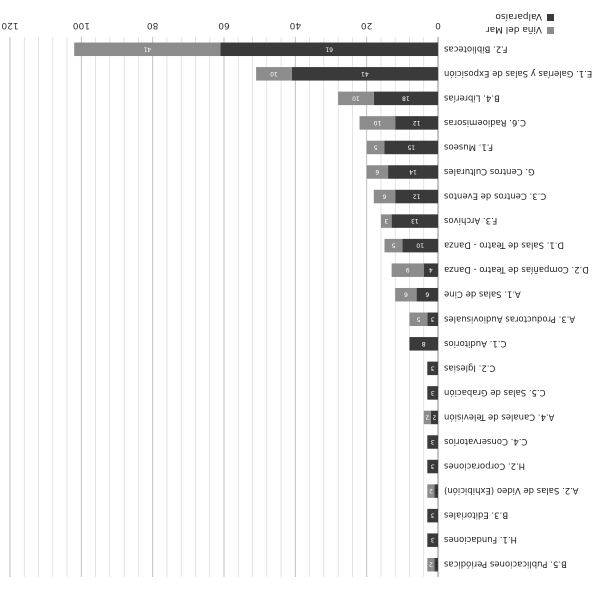 The height and width of the screenshot is (609, 596). Describe the element at coordinates (511, 490) in the screenshot. I see `category-label: A.2. Salas de Video (Exhibición)` at that location.